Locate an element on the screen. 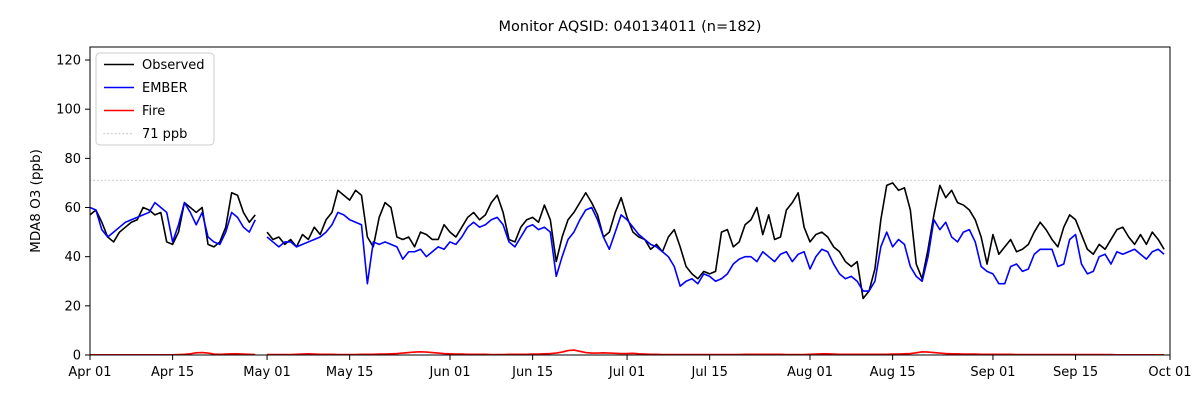 The image size is (1200, 400). y-tick-label: 60 is located at coordinates (72, 208).